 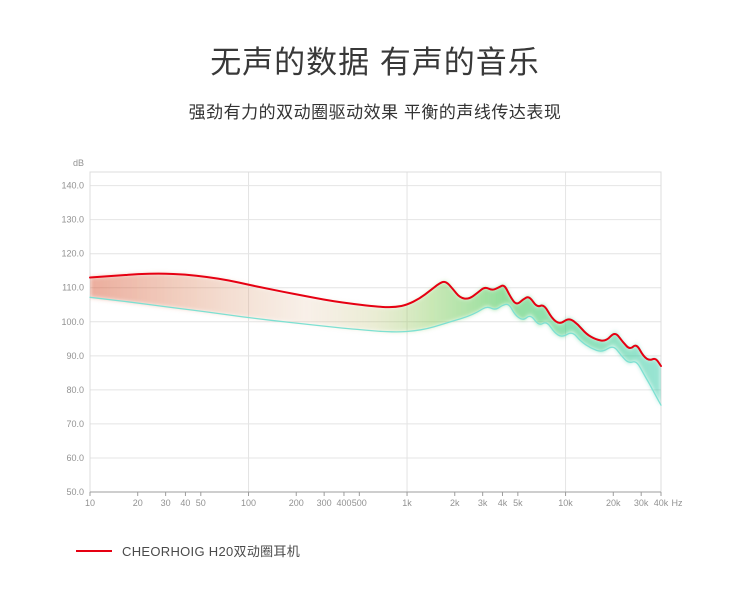 What do you see at coordinates (375, 113) in the screenshot?
I see `page-subtitle: 强劲有力的双动圈驱动效果 平衡的声线传达表现` at bounding box center [375, 113].